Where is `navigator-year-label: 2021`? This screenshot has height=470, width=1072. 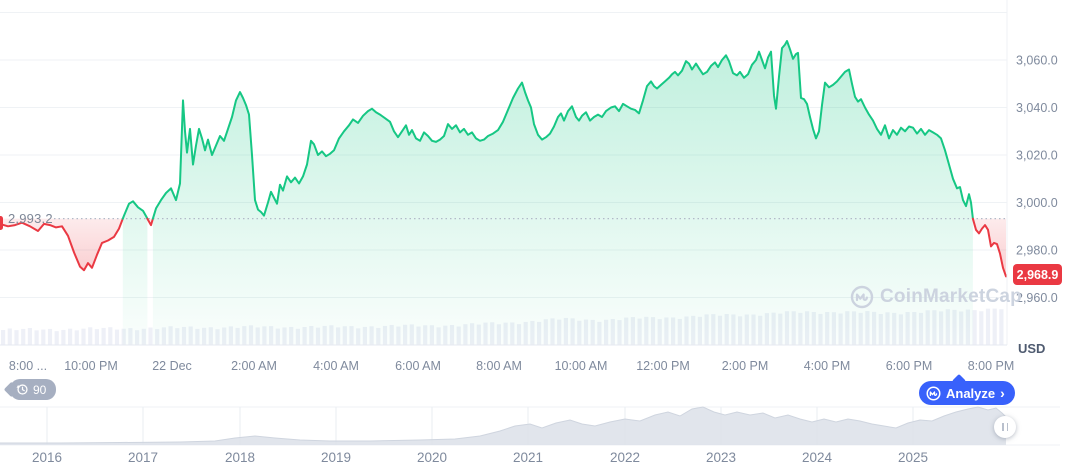 navigator-year-label: 2021 is located at coordinates (528, 457).